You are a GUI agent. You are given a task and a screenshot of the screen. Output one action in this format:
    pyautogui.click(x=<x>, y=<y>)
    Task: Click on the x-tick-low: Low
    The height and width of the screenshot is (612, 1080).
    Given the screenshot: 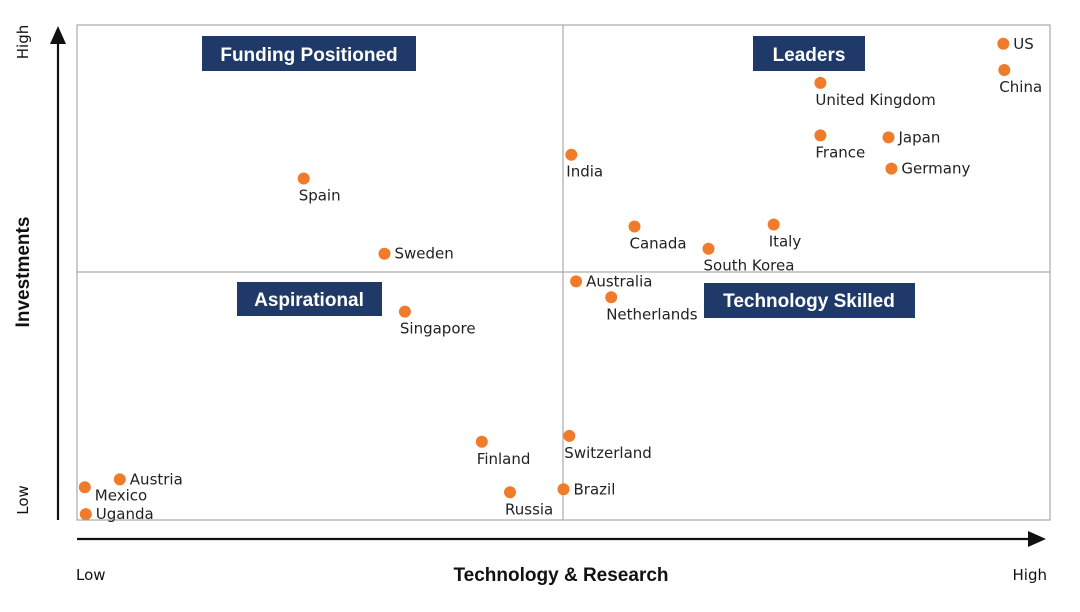 What is the action you would take?
    pyautogui.click(x=91, y=575)
    